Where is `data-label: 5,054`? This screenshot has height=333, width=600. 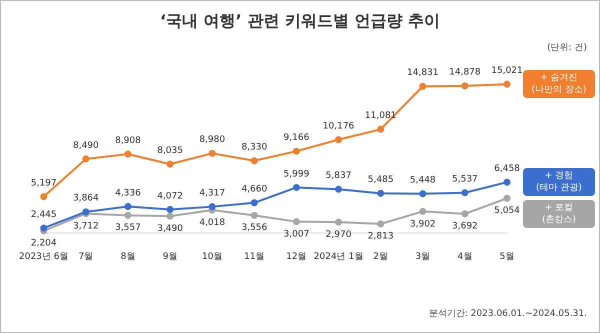 data-label: 5,054 is located at coordinates (507, 211).